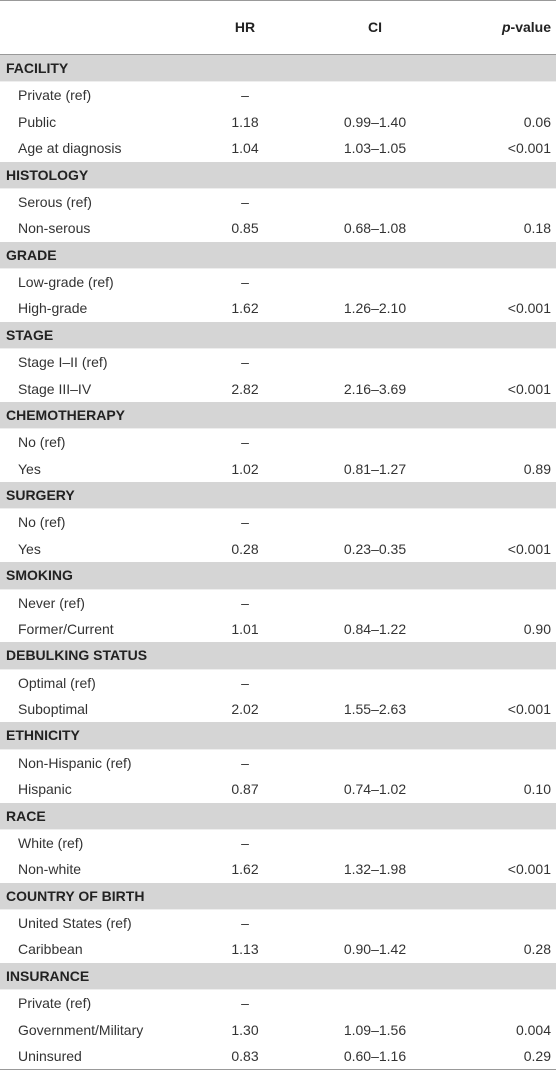 The image size is (556, 1070). Describe the element at coordinates (278, 869) in the screenshot. I see `data-row: Non-white 1.62 1.32–1.98 <0.001` at that location.